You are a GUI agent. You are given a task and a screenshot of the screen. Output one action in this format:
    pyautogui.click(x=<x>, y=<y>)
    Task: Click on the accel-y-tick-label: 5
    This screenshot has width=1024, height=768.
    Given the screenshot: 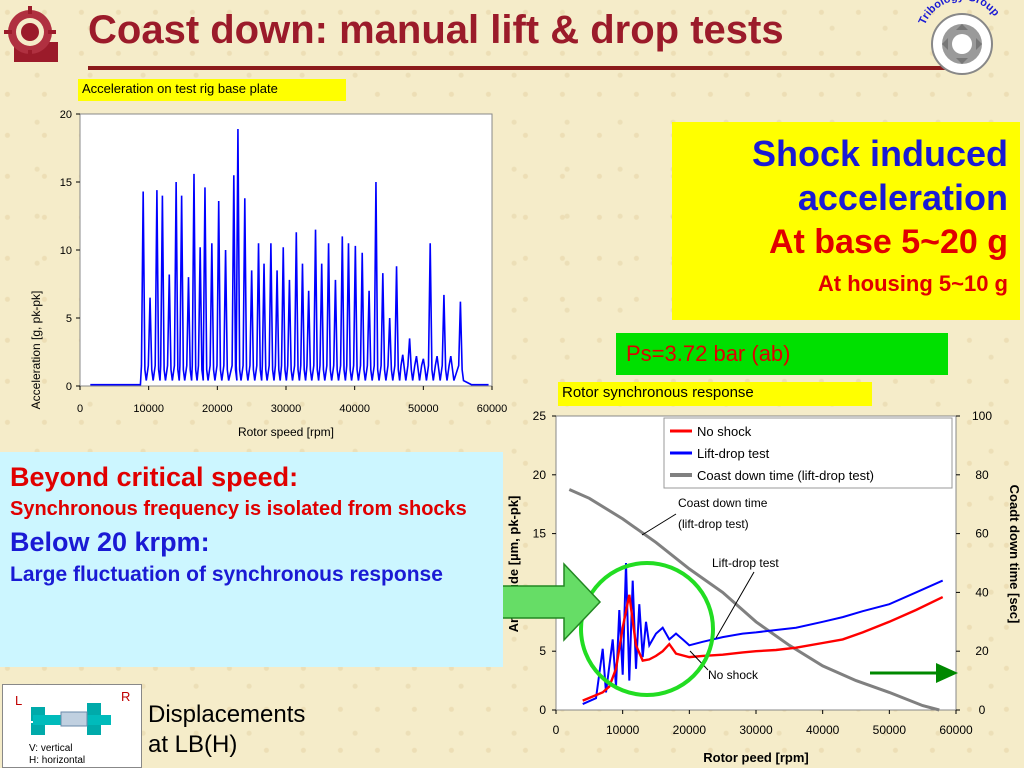 What is the action you would take?
    pyautogui.click(x=69, y=319)
    